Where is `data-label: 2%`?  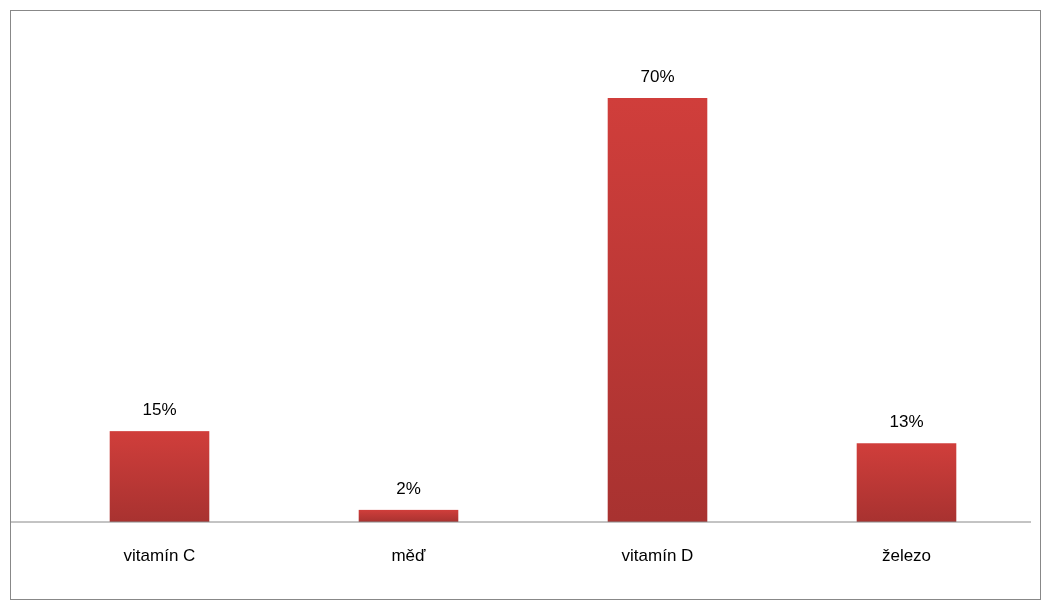 data-label: 2% is located at coordinates (408, 488).